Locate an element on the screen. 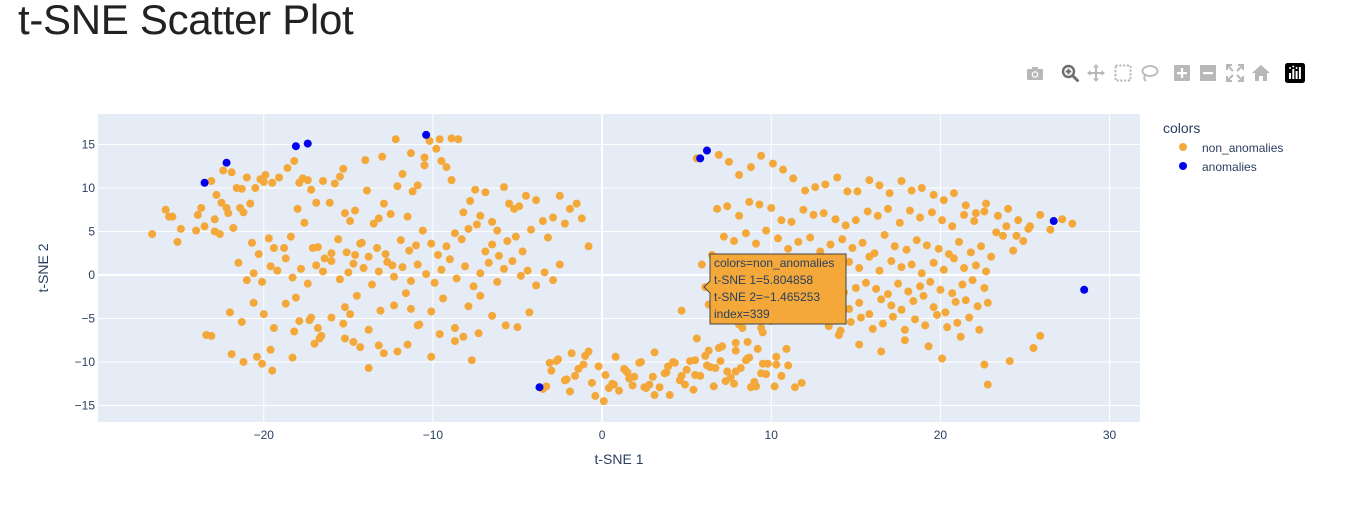  lasso-select-icon is located at coordinates (1149, 73).